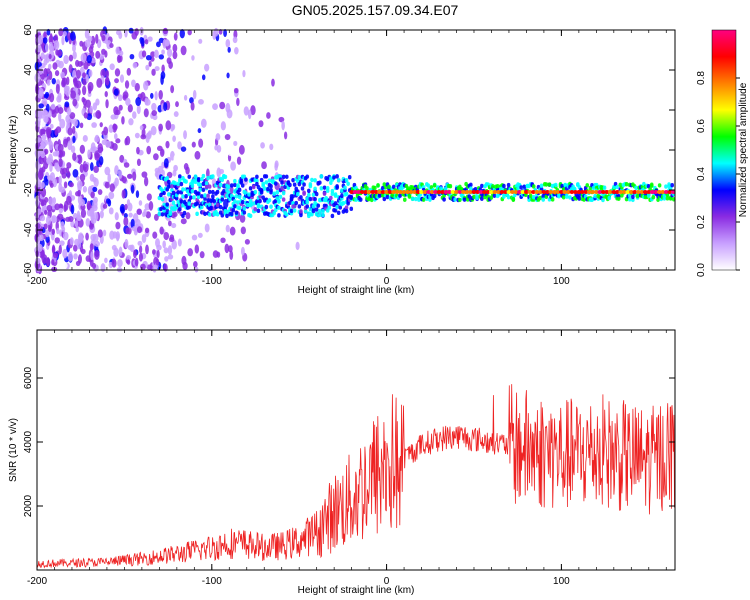 This screenshot has width=750, height=600. I want to click on snr-x-tick-label: -200, so click(37, 581).